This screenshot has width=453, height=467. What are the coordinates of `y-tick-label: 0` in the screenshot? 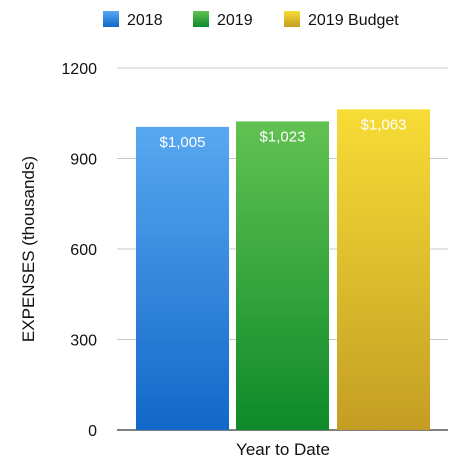 It's located at (92, 431).